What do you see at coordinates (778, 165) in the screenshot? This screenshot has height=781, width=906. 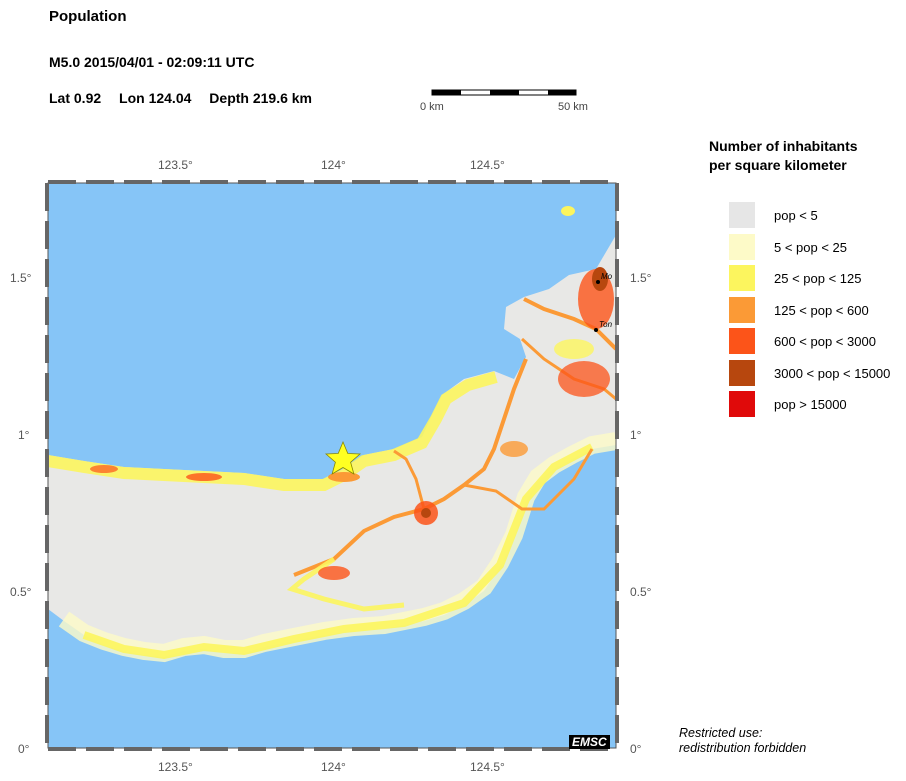 I see `legend-title-line2: per square kilometer` at bounding box center [778, 165].